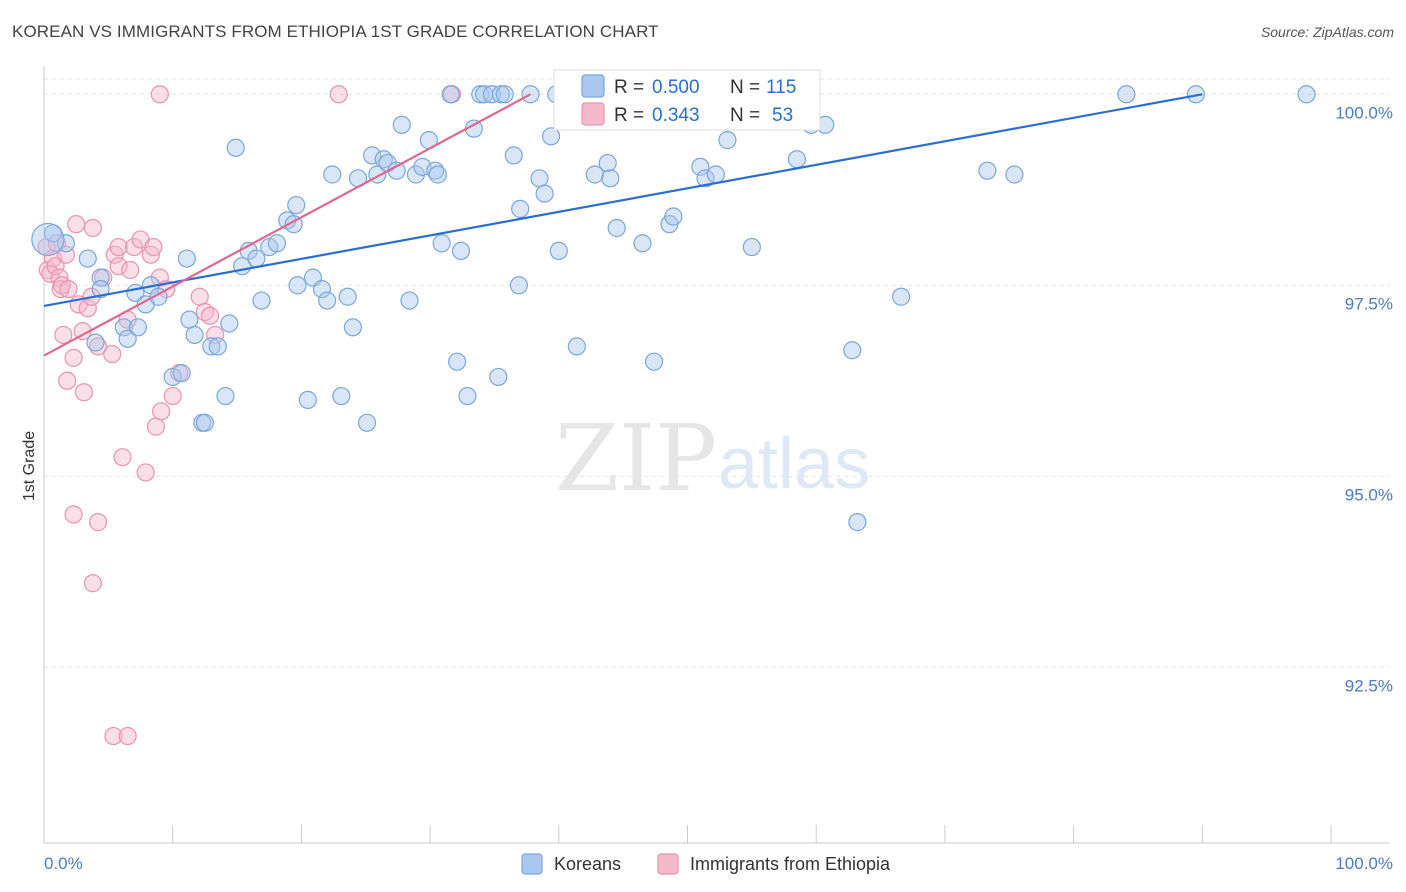 This screenshot has height=892, width=1406. What do you see at coordinates (287, 225) in the screenshot?
I see `ethiopia-trend-line` at bounding box center [287, 225].